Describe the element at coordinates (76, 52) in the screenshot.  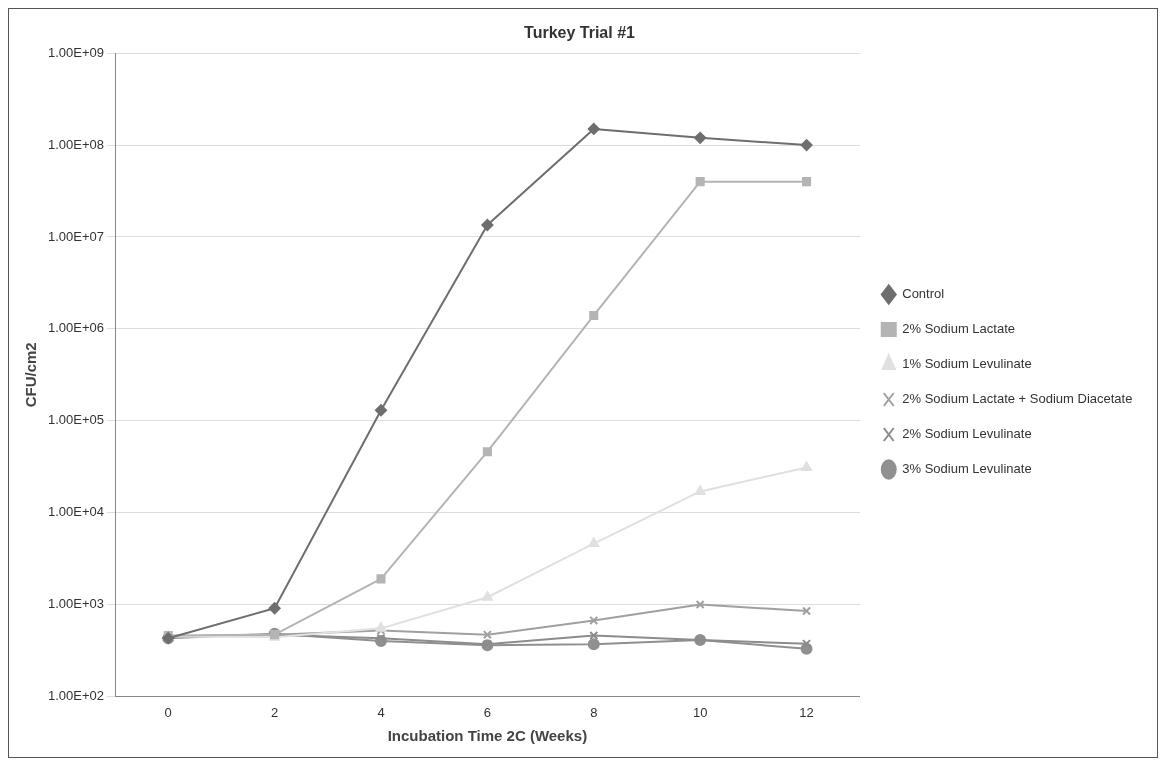
I see `y-tick-label: 1.00E+09` at that location.